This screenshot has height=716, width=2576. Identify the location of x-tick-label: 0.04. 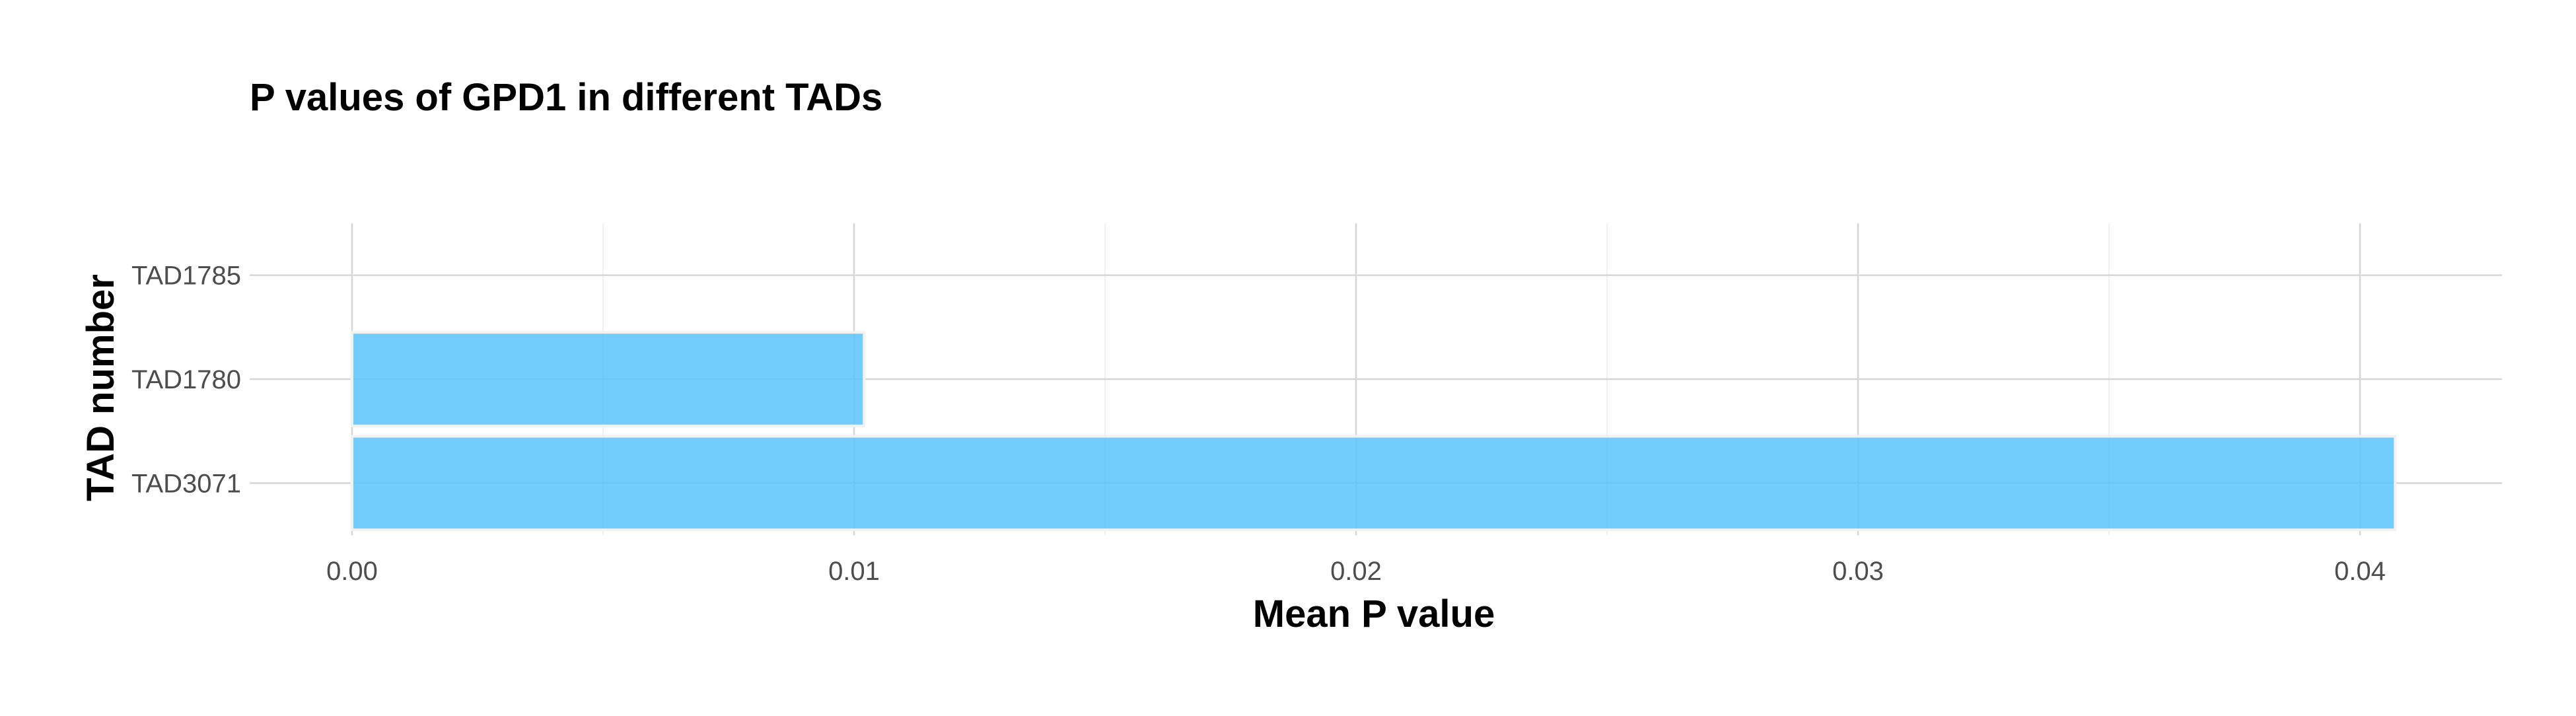
(2360, 571).